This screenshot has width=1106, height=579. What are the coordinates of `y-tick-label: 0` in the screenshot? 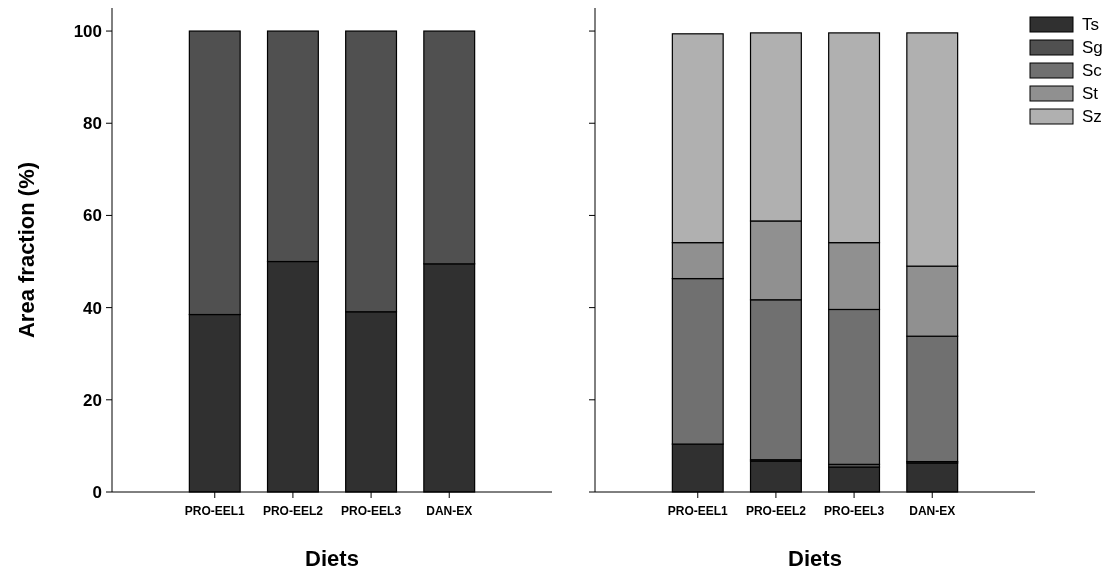 It's located at (97, 492).